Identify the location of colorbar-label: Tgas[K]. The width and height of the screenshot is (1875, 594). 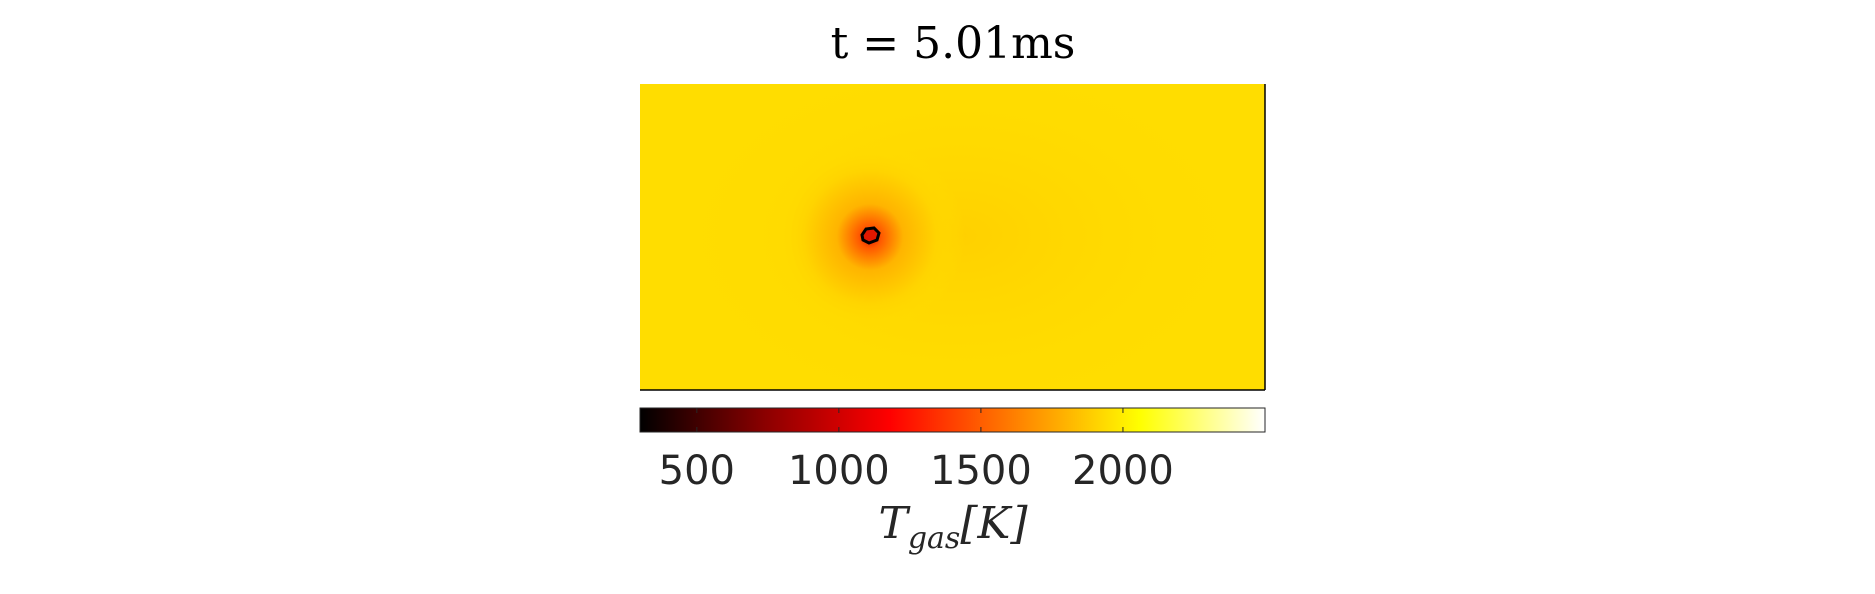
(953, 527).